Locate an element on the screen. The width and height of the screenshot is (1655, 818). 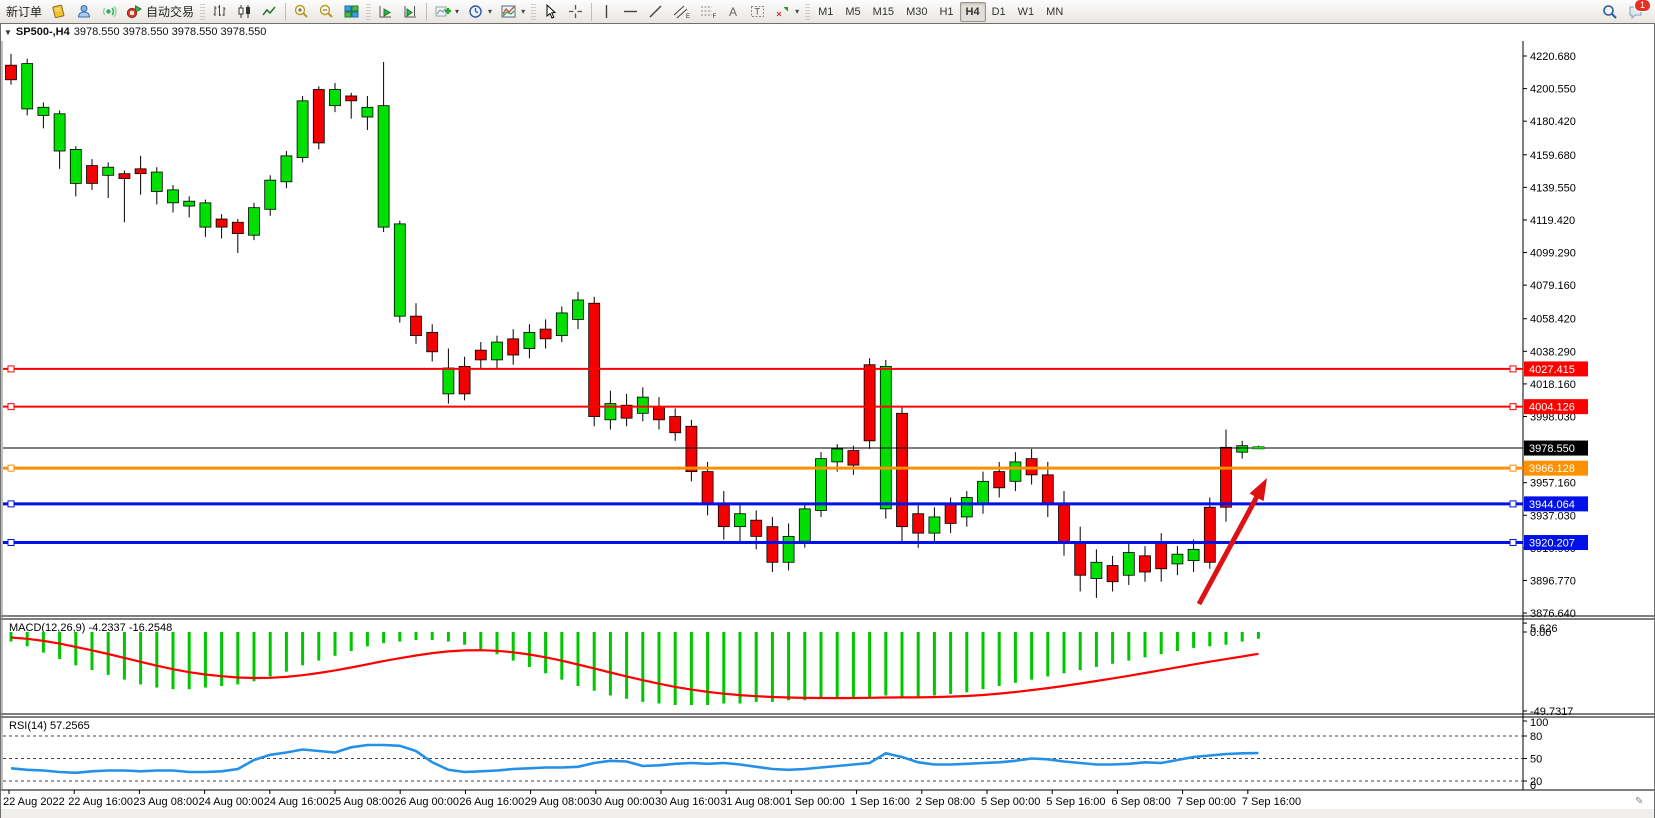
cursor-icon is located at coordinates (550, 11).